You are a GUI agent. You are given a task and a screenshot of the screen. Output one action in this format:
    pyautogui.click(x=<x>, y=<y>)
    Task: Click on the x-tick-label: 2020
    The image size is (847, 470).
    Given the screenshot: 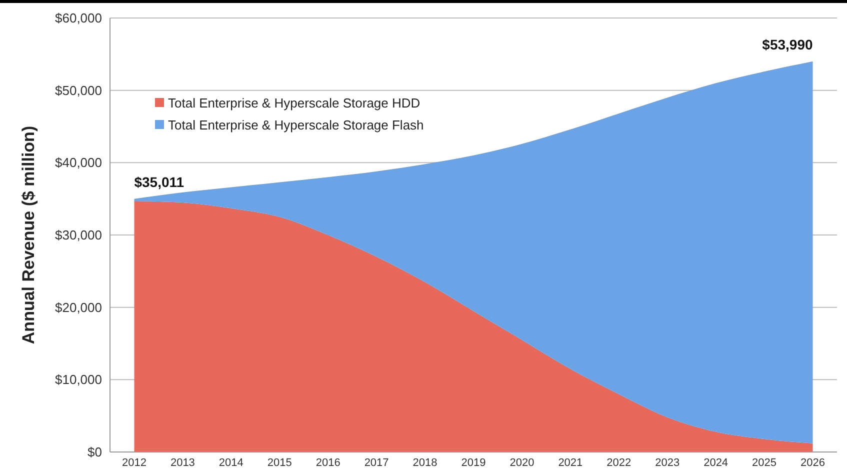 What is the action you would take?
    pyautogui.click(x=522, y=463)
    